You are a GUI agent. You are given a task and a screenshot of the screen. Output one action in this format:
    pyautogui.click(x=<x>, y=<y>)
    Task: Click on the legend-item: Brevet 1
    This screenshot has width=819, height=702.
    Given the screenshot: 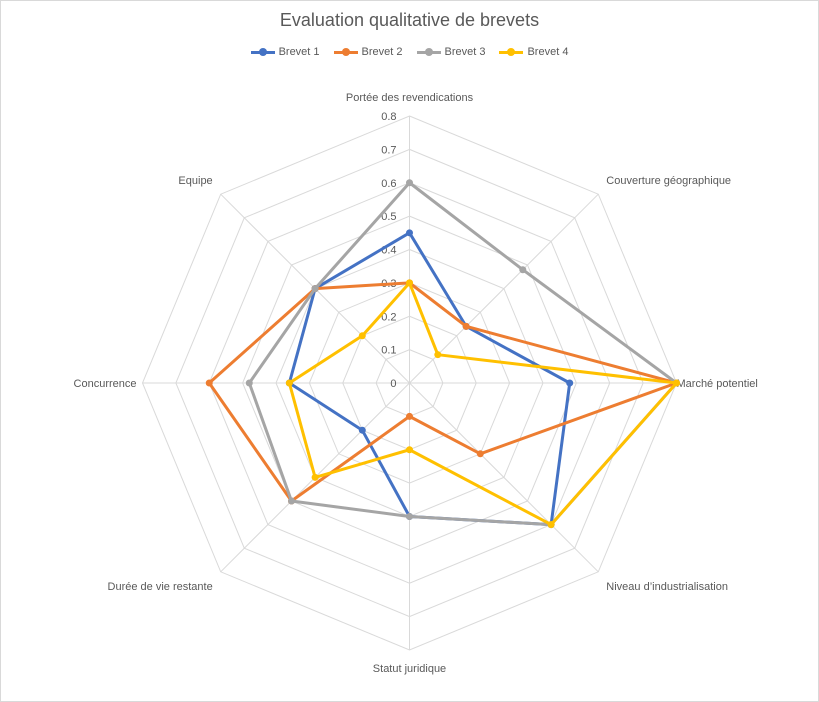 What is the action you would take?
    pyautogui.click(x=285, y=52)
    